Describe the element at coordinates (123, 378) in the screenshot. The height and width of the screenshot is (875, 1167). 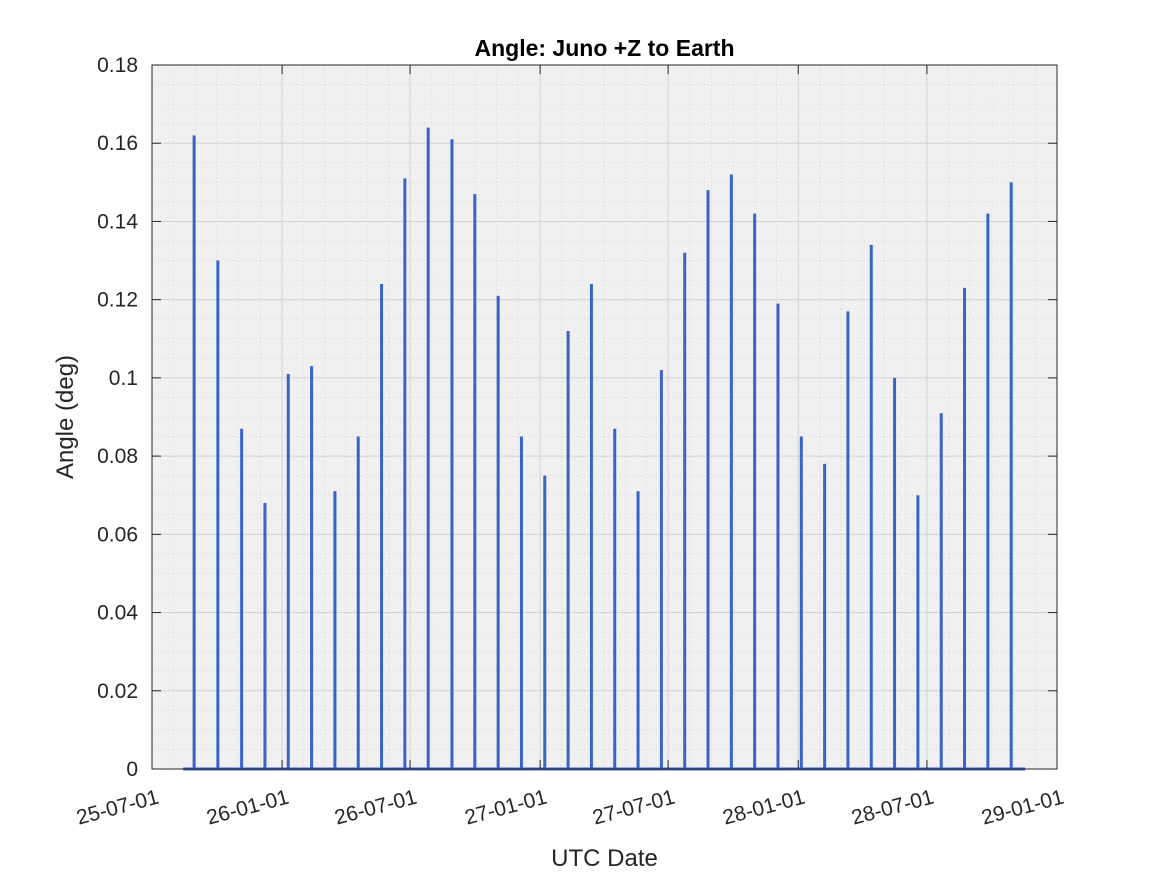
I see `y-tick-label: 0.1` at that location.